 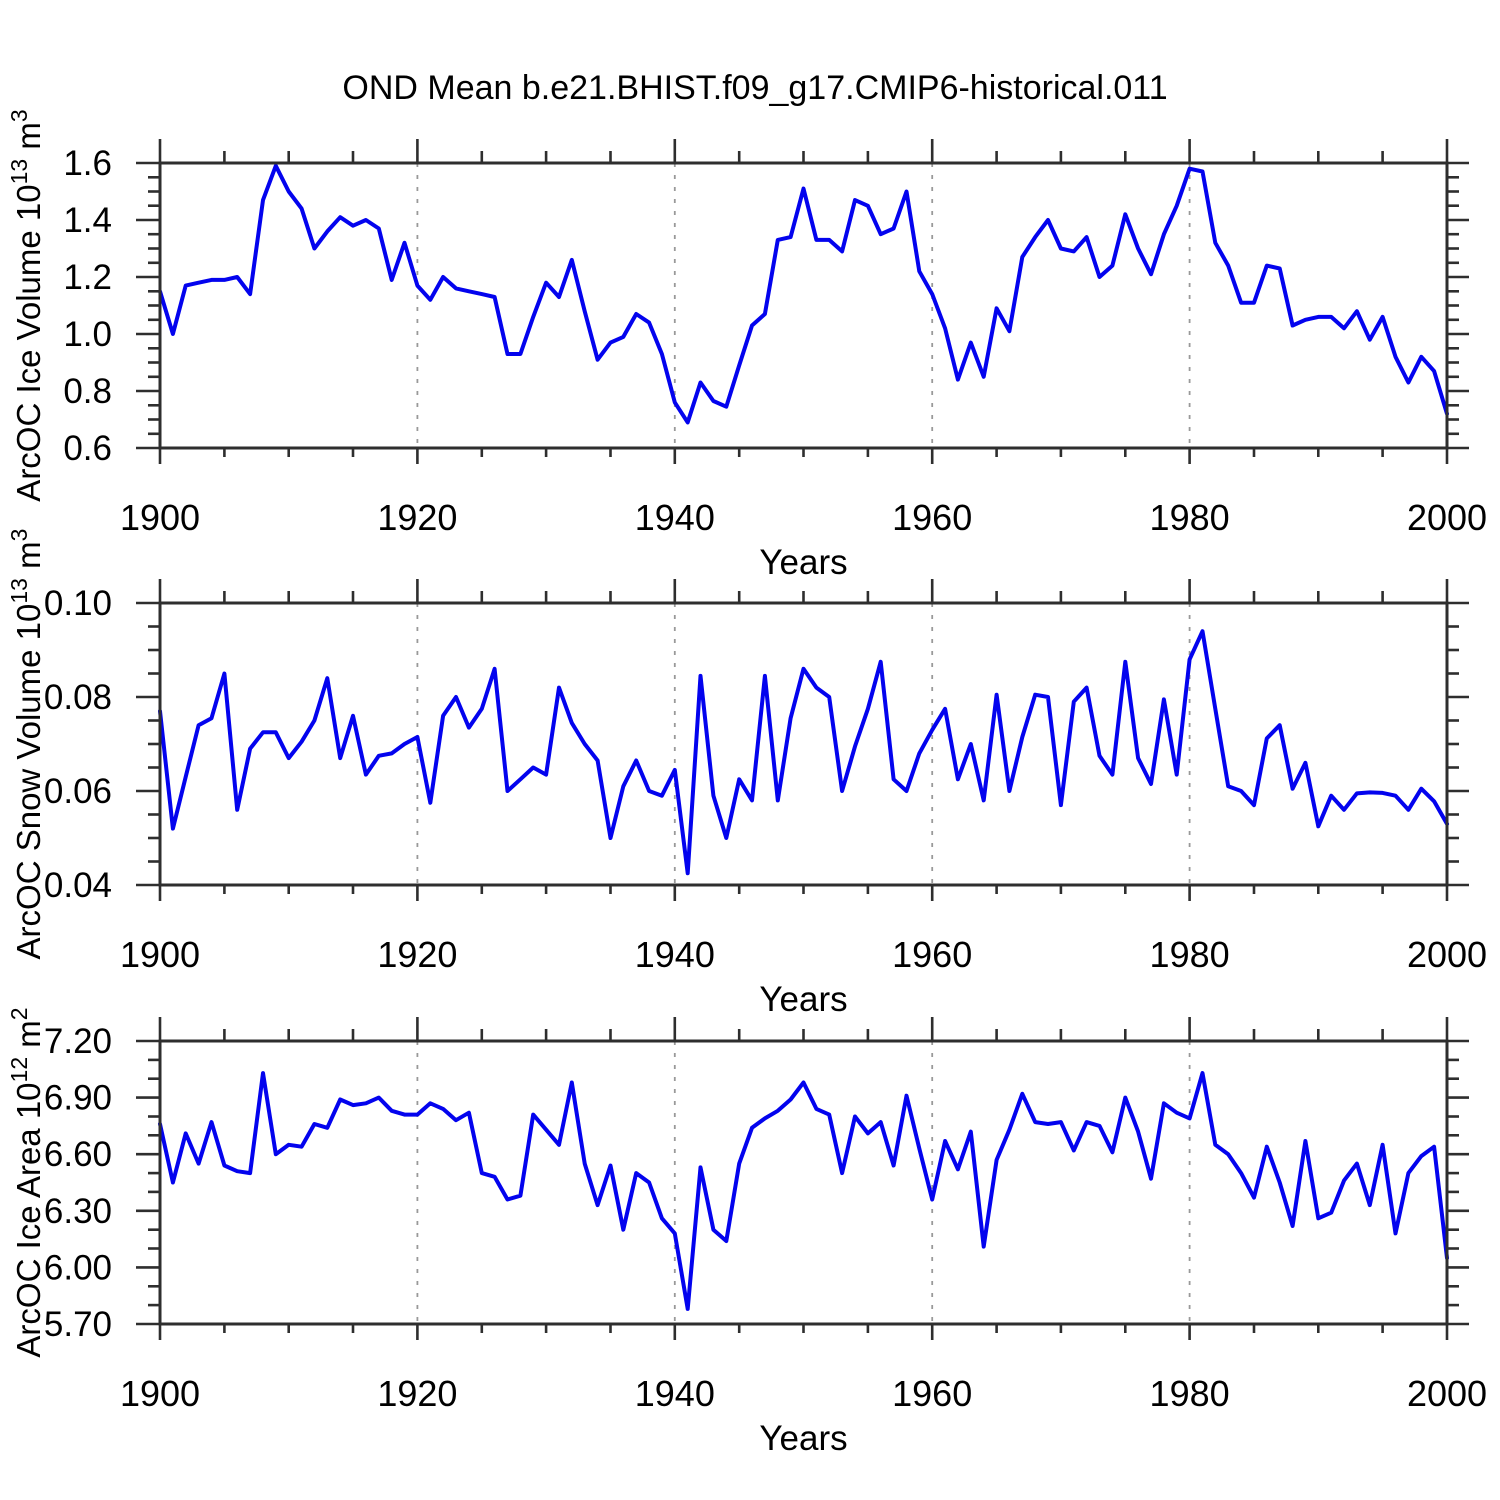 I want to click on arcoc-ice-volume-ylabel: ArcOC Ice Volume 1013 m3, so click(x=26, y=305).